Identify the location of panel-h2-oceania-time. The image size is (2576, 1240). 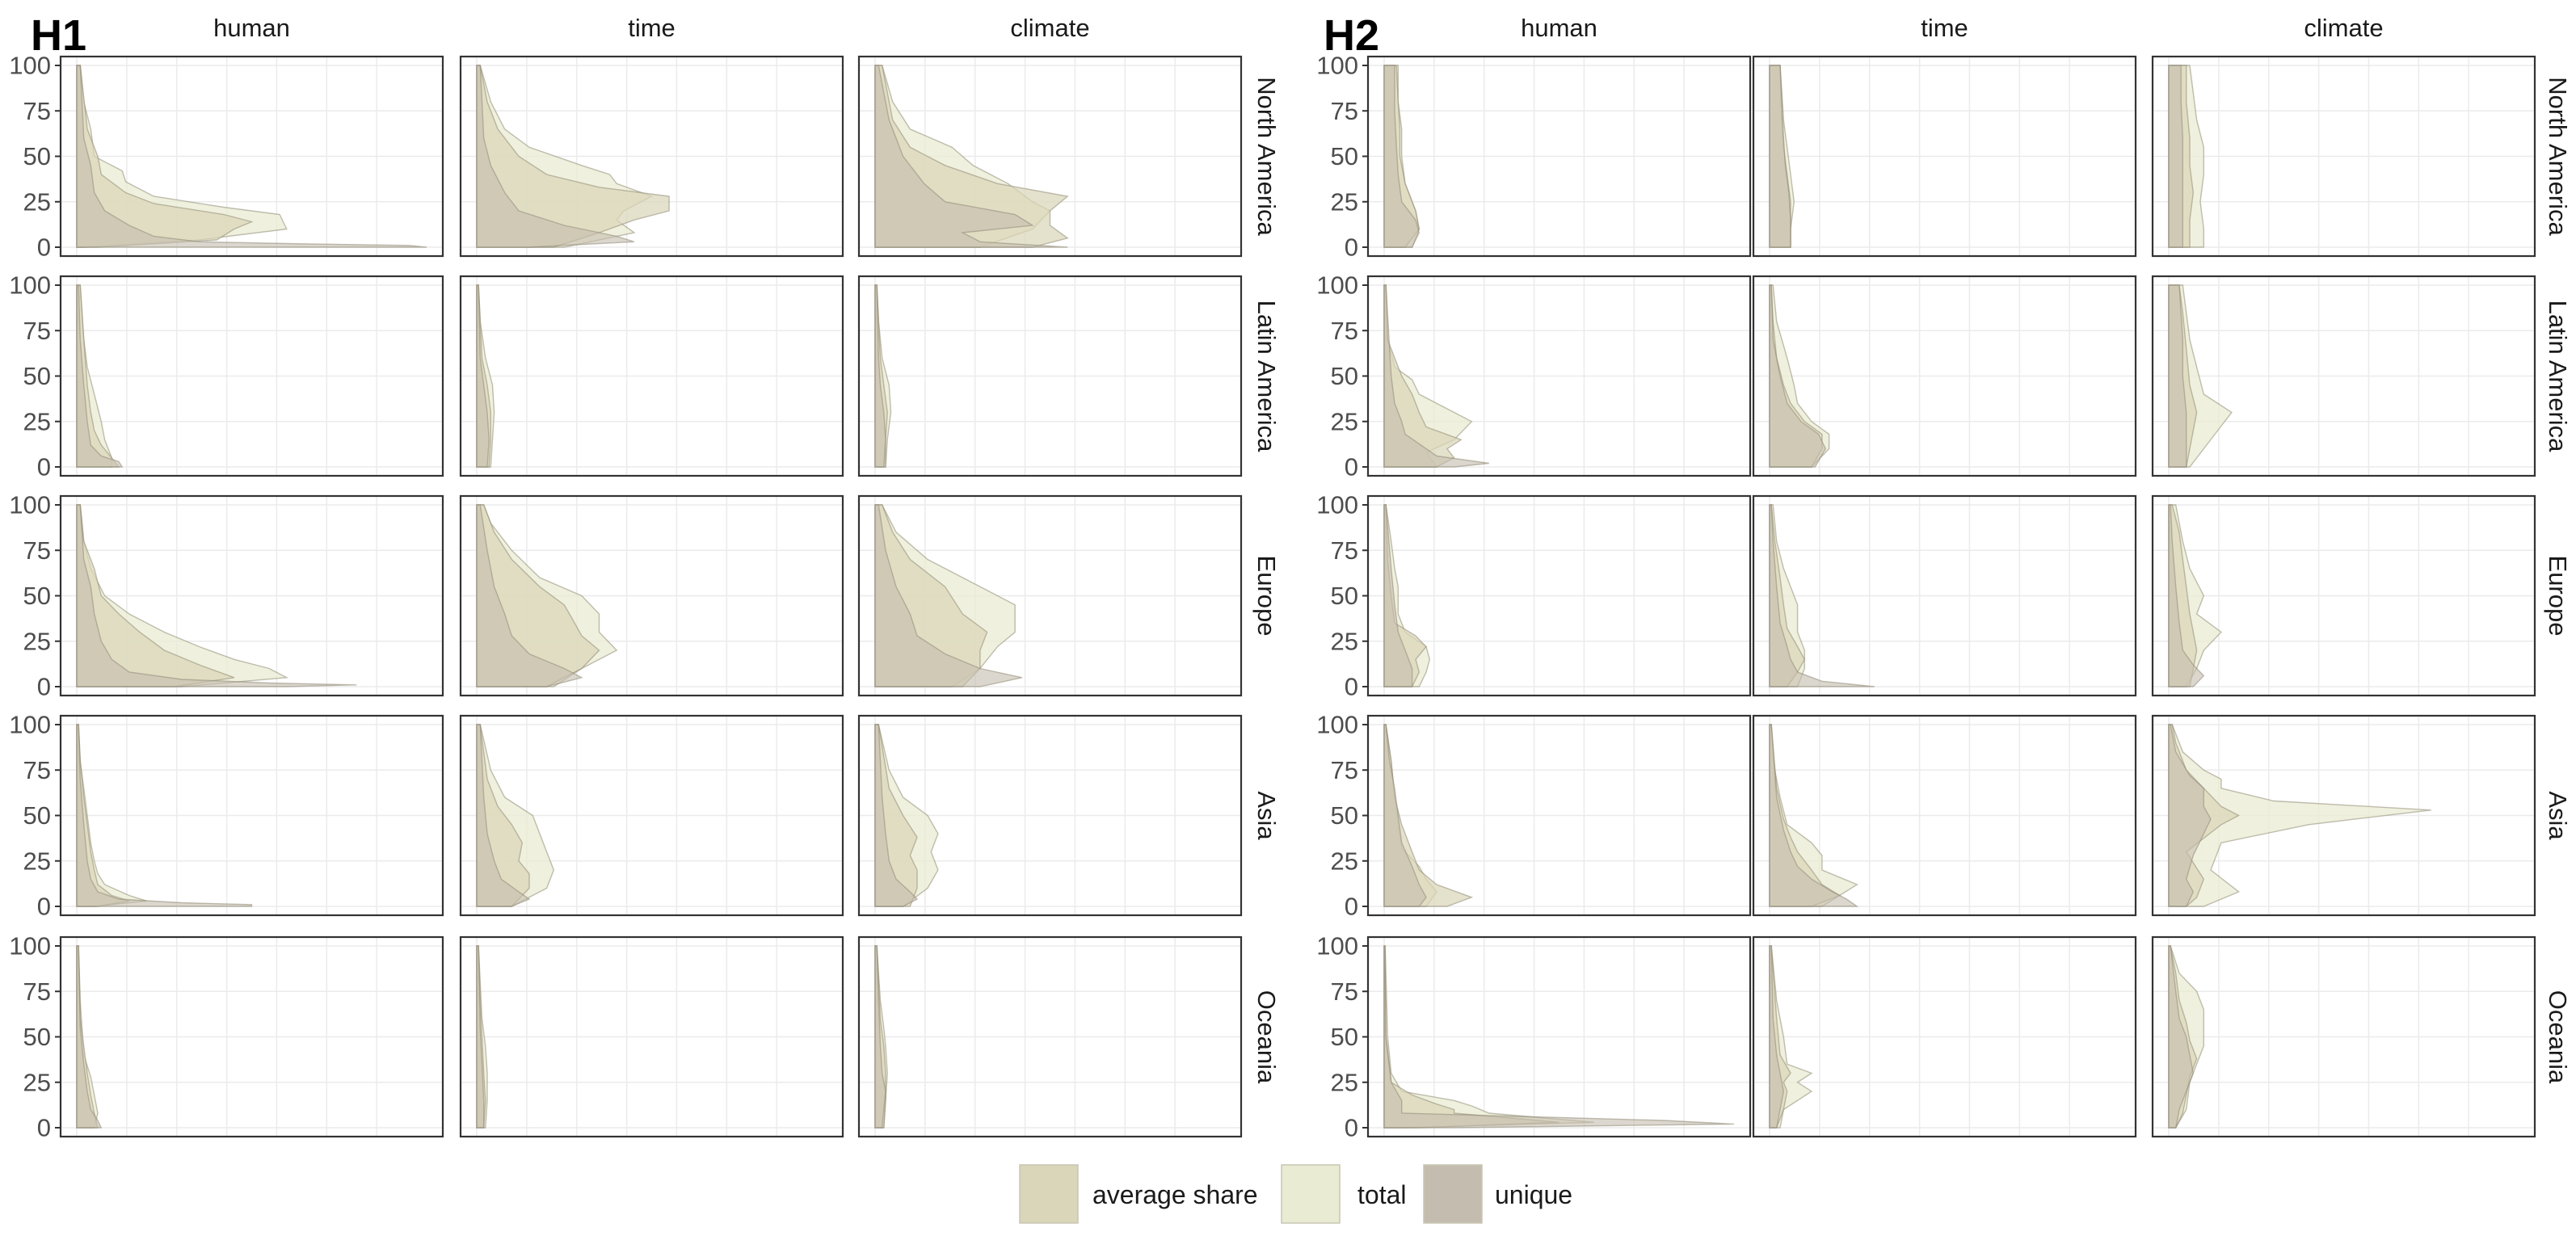
(1944, 1036).